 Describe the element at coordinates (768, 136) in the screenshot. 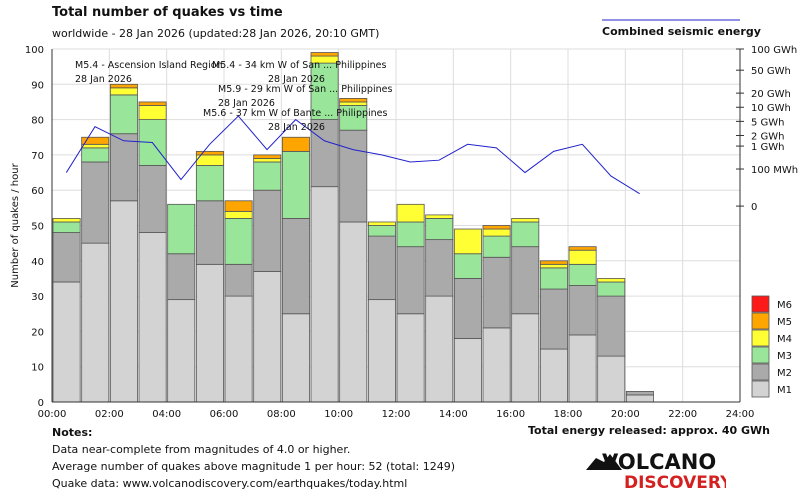

I see `energy-tick-label: 2 GWh` at that location.